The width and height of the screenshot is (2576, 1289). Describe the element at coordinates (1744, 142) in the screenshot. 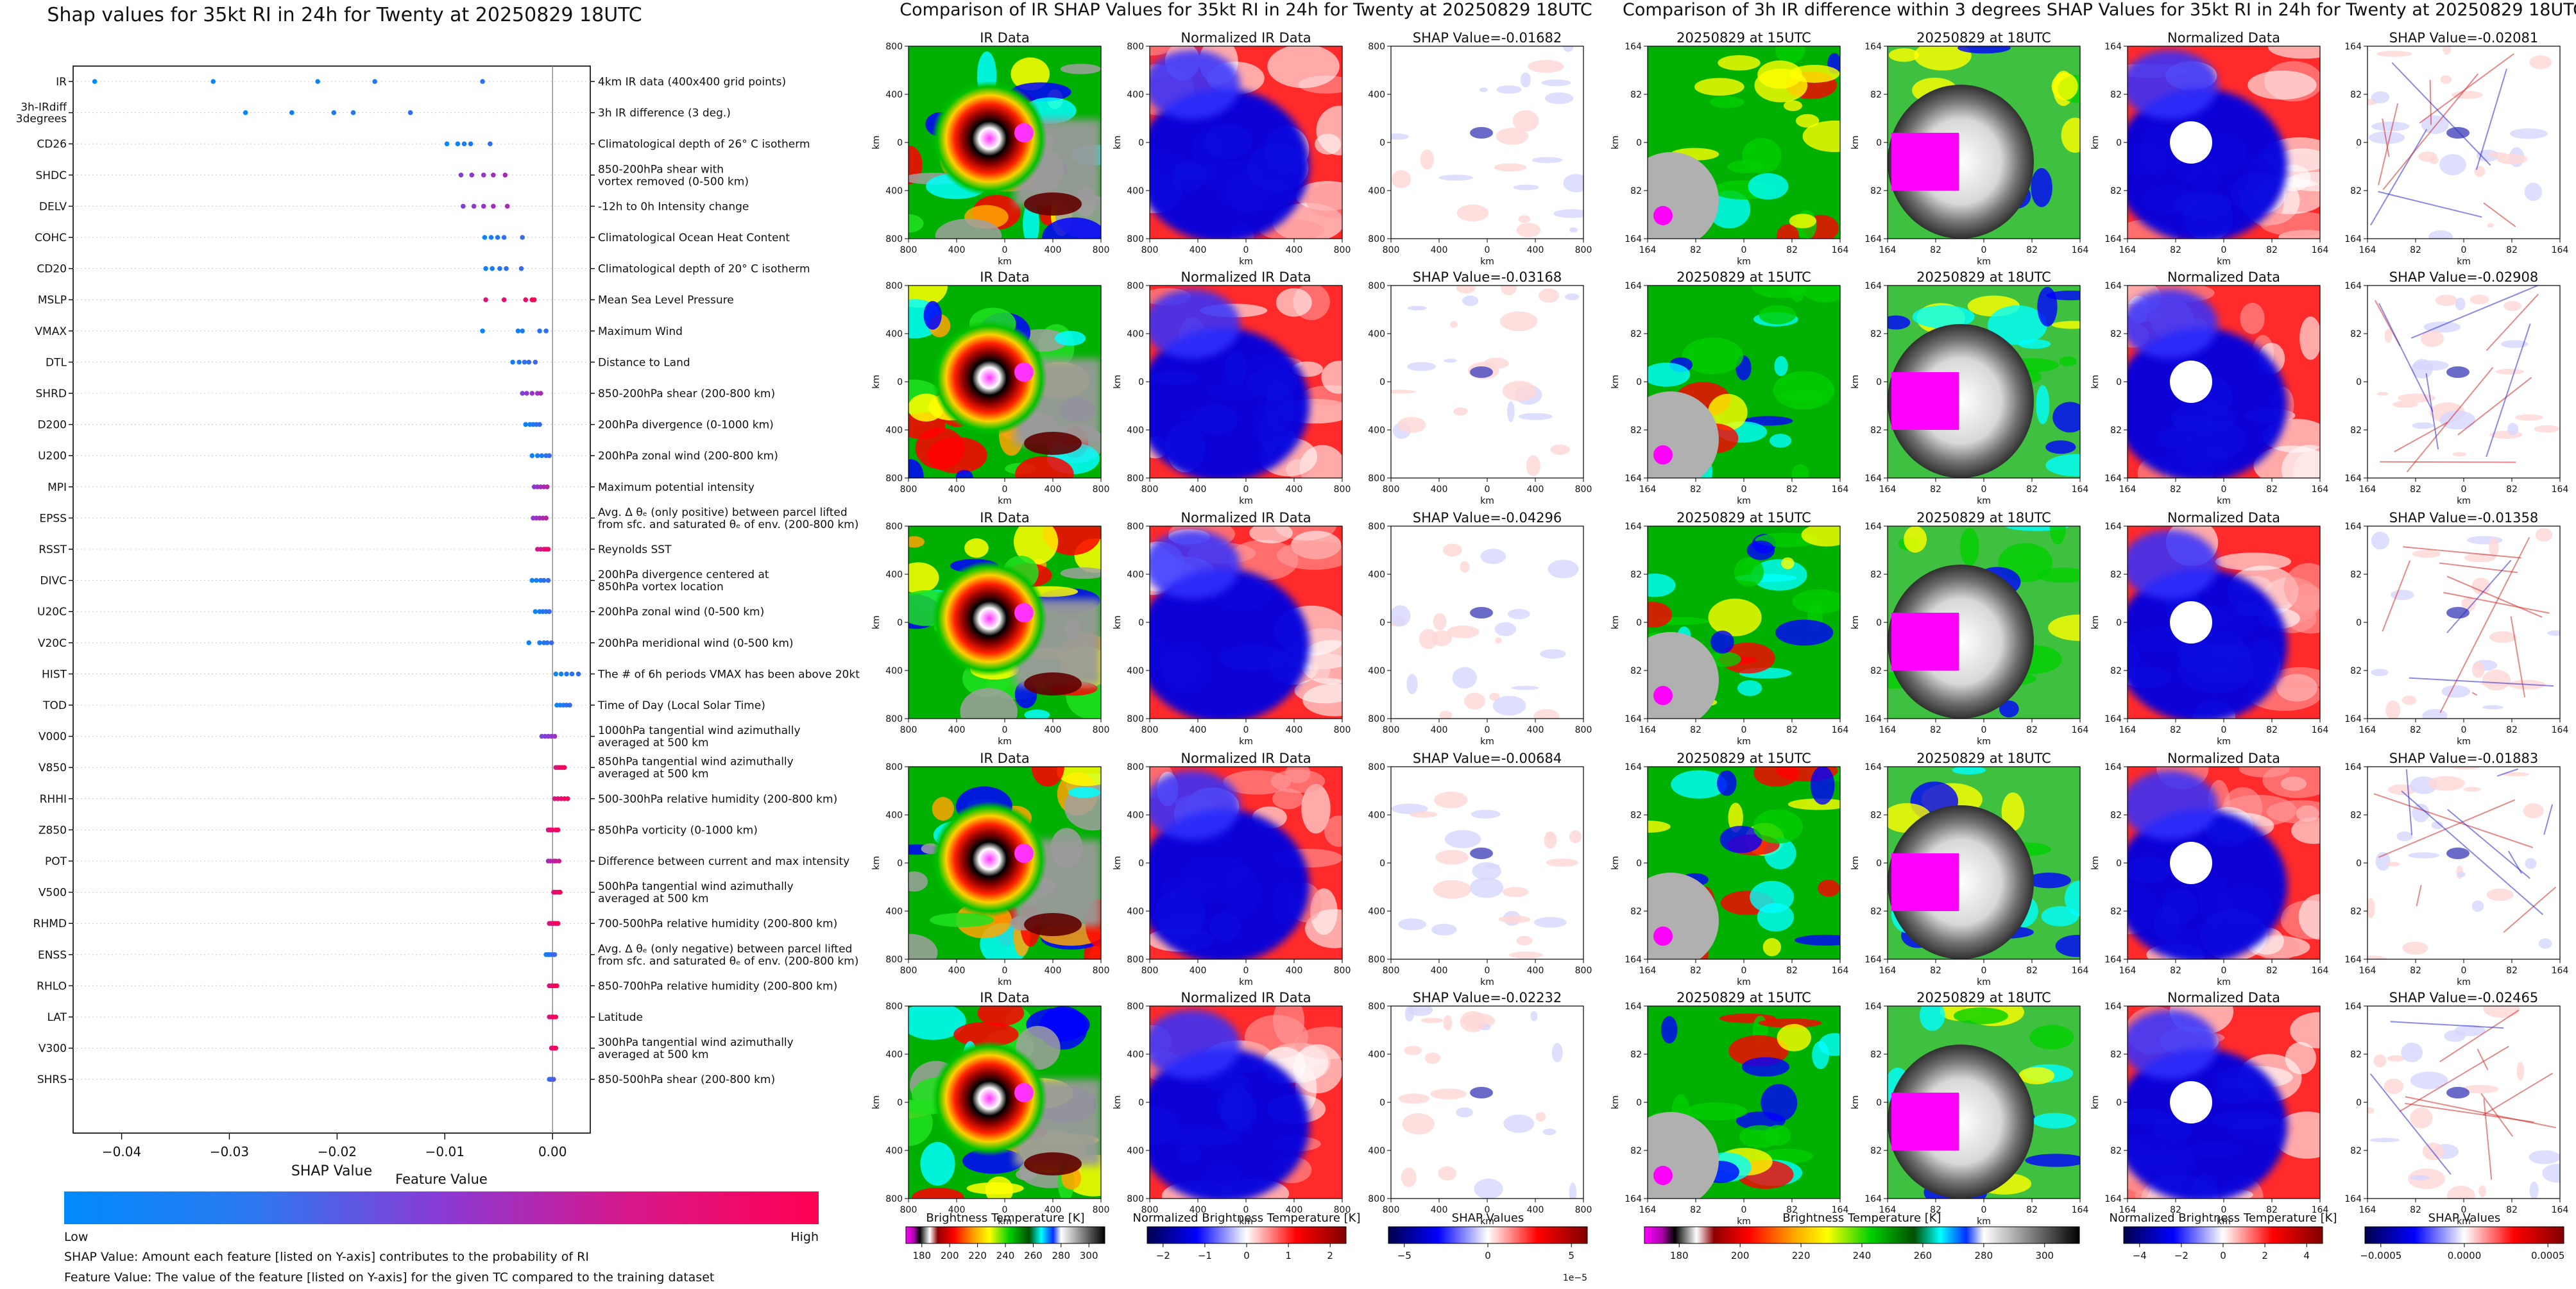

I see `panel-image-ir15` at that location.